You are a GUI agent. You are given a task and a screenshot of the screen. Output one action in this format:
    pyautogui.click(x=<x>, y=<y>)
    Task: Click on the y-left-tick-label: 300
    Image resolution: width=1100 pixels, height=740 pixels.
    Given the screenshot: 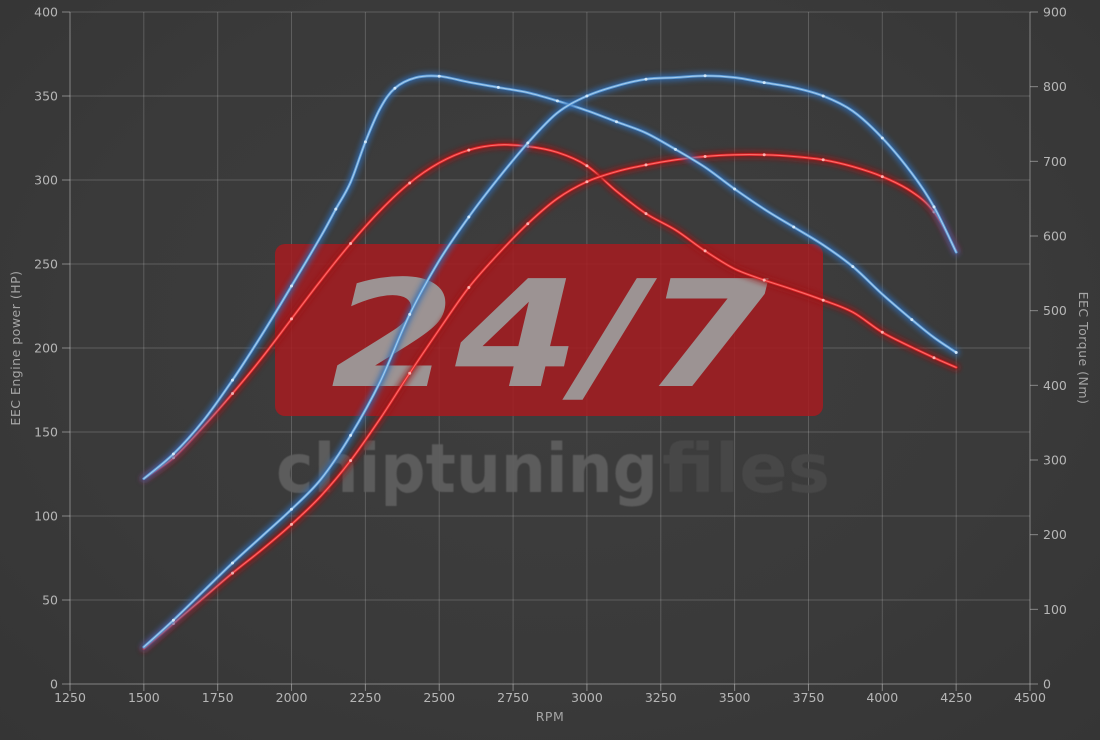 What is the action you would take?
    pyautogui.click(x=46, y=180)
    